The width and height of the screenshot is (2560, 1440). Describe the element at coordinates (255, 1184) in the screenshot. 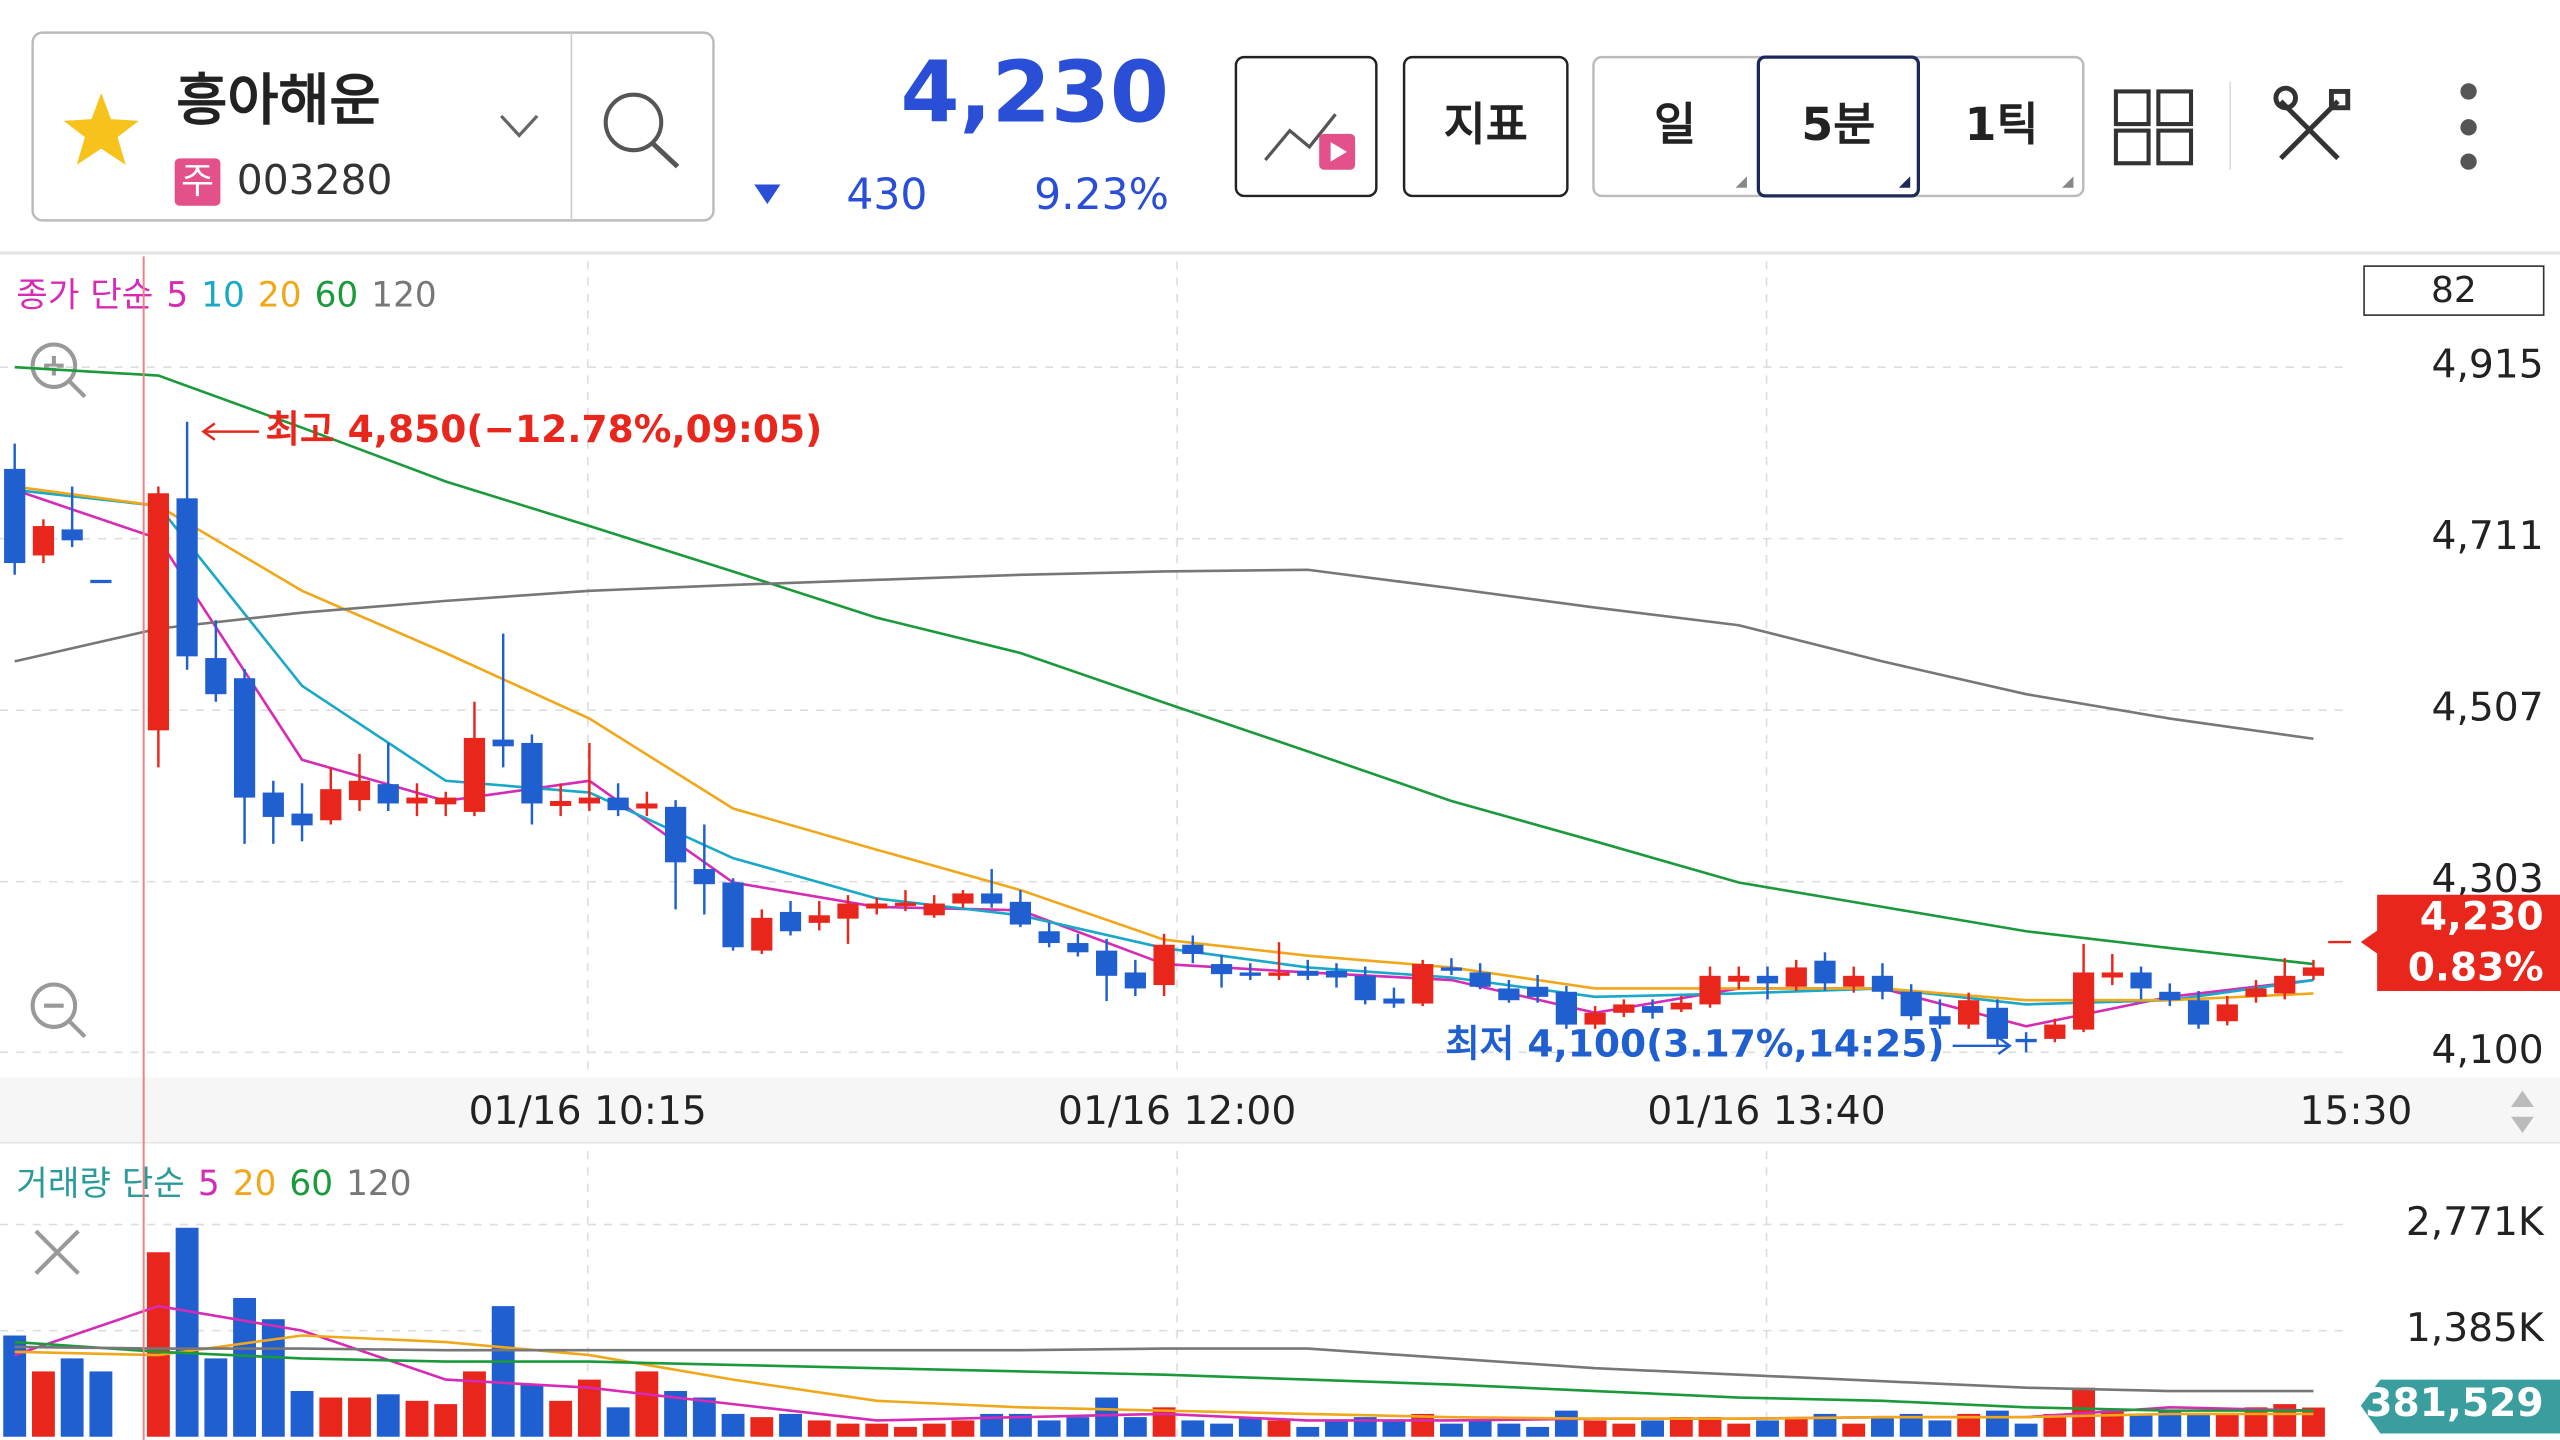

I see `legend-item: 20` at that location.